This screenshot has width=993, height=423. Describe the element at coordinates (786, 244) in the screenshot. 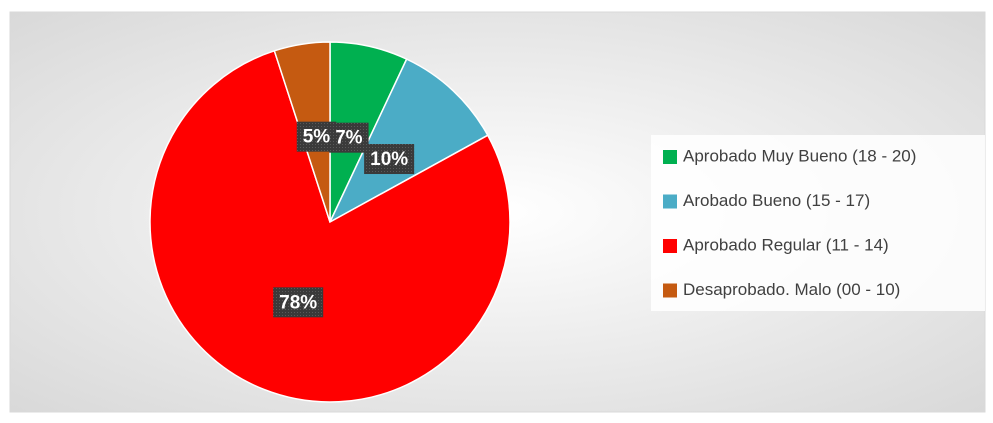

I see `legend-text: Aprobado Regular (11 - 14)` at that location.